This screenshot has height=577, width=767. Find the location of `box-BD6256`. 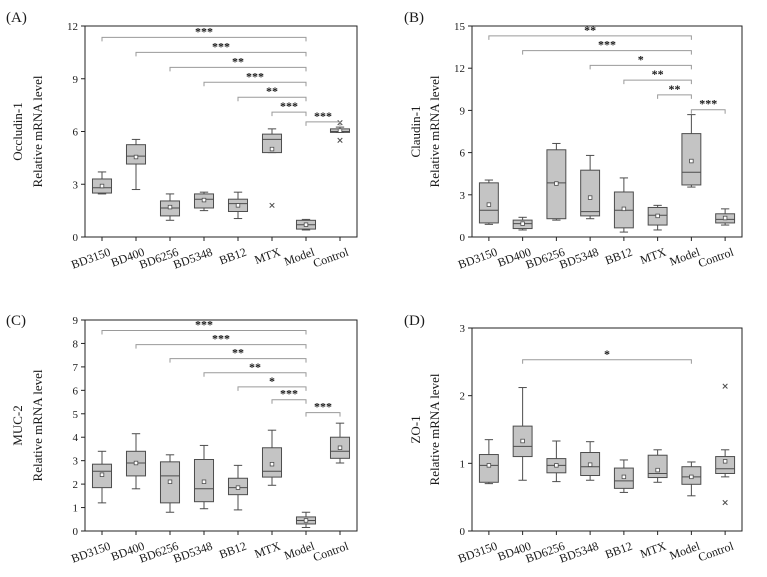

box-BD6256 is located at coordinates (170, 207).